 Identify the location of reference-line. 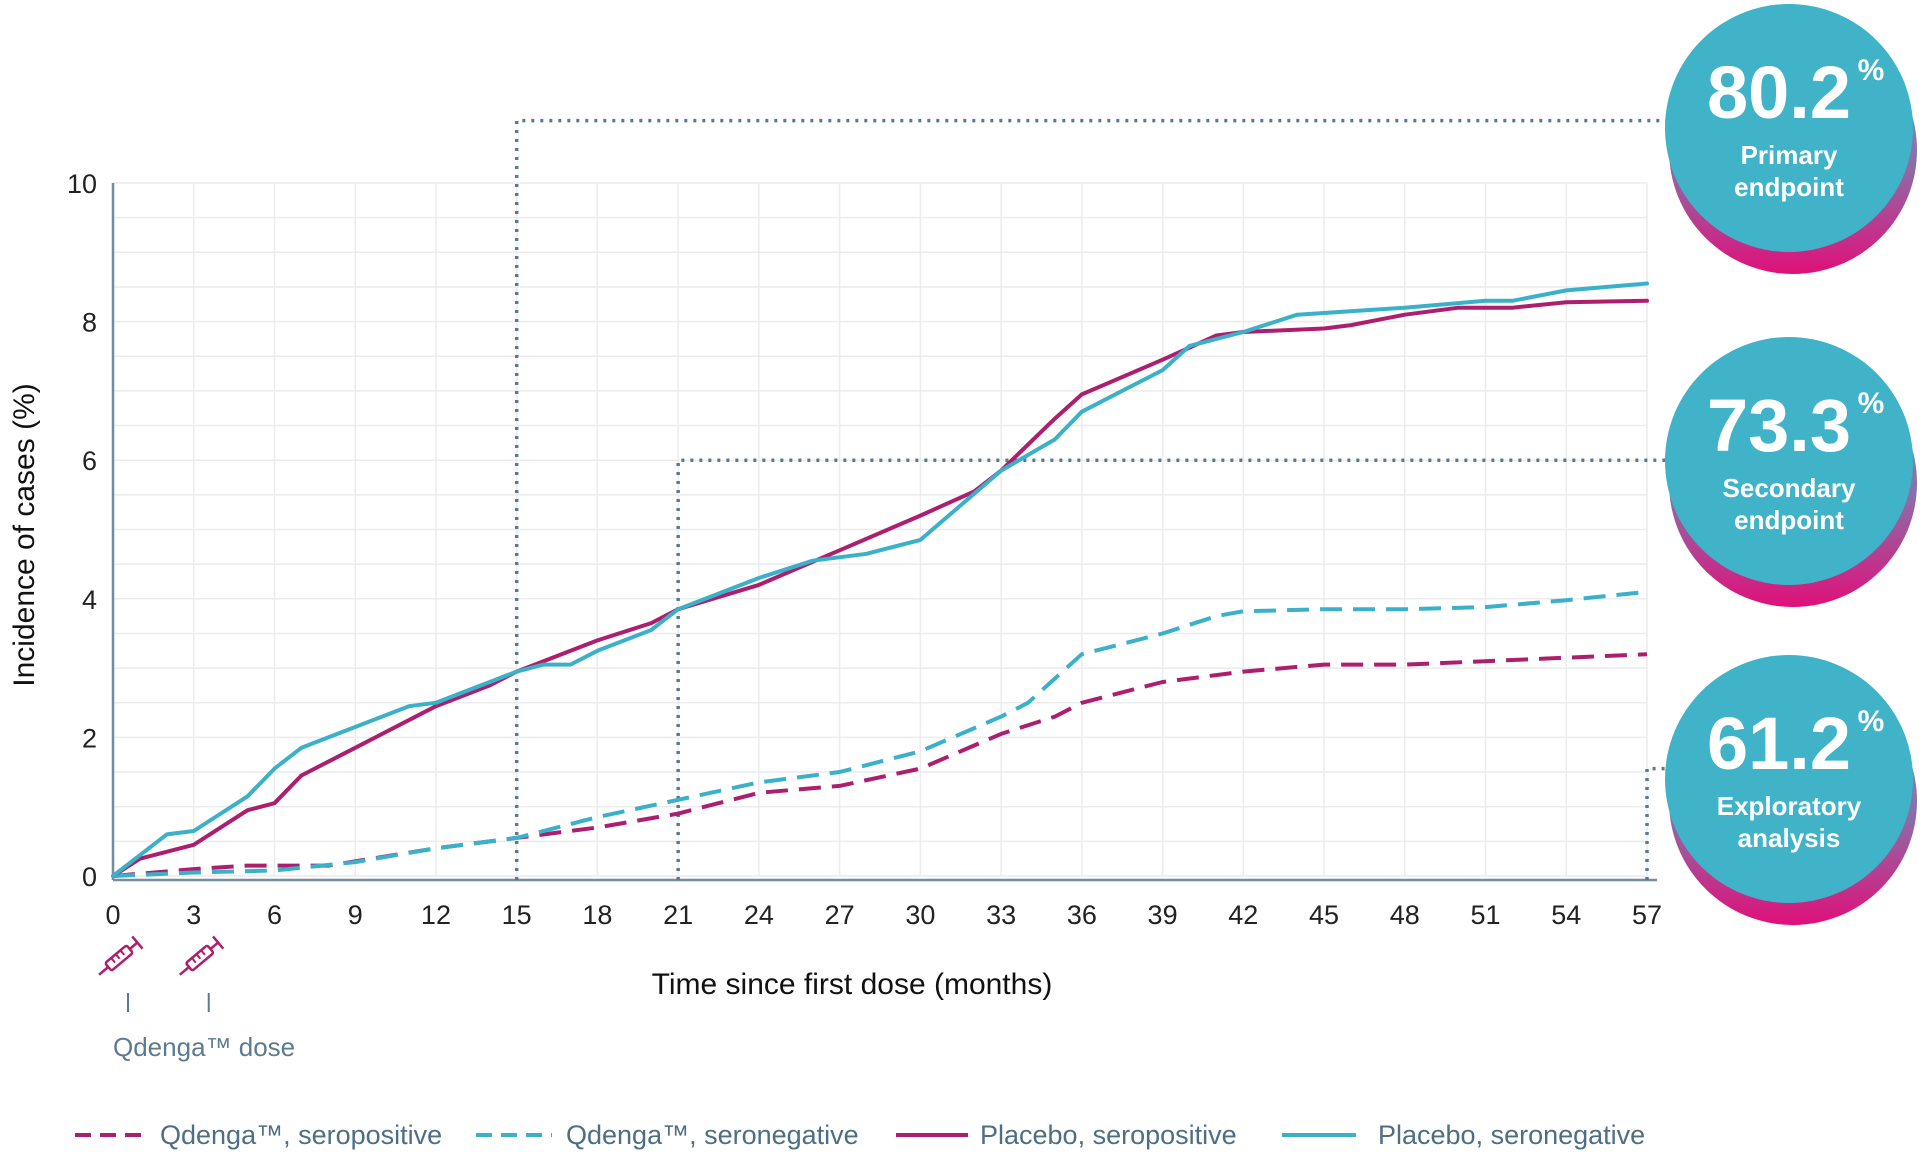
(1657, 823).